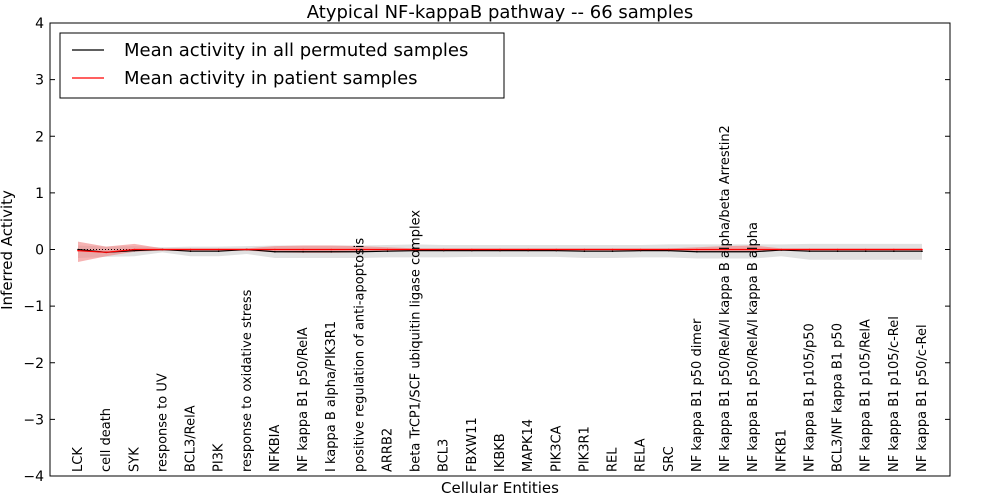 The width and height of the screenshot is (1000, 500). What do you see at coordinates (781, 450) in the screenshot?
I see `x-tick-label-25: NFKB1` at bounding box center [781, 450].